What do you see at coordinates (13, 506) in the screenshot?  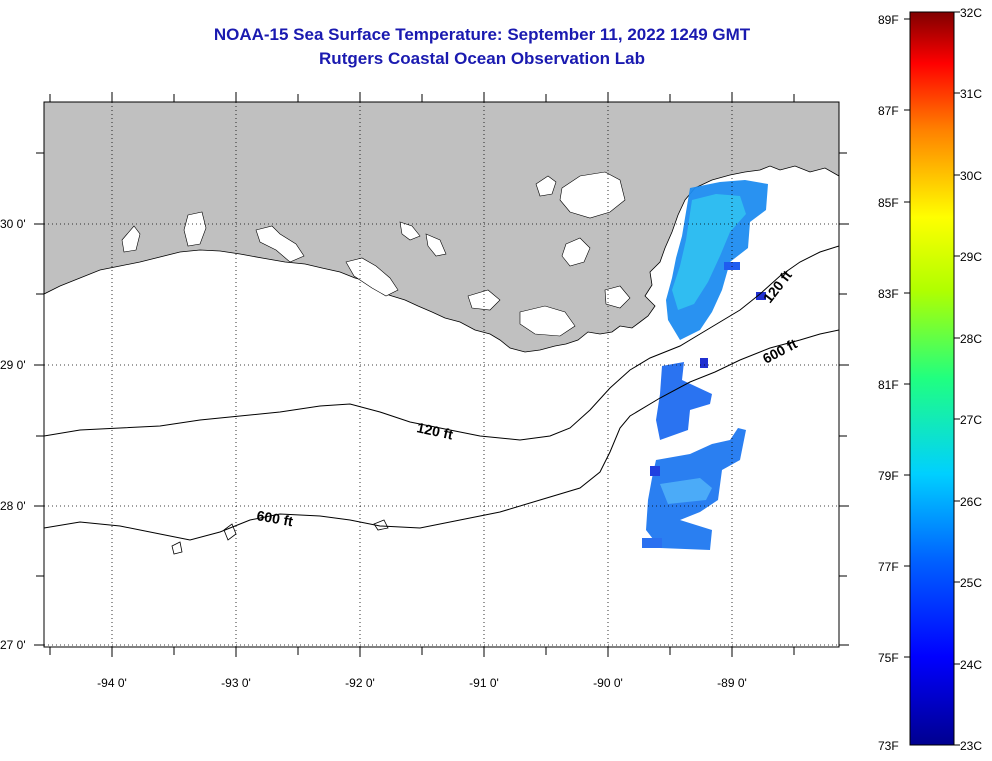 I see `lat-tick-label: 28 0'` at bounding box center [13, 506].